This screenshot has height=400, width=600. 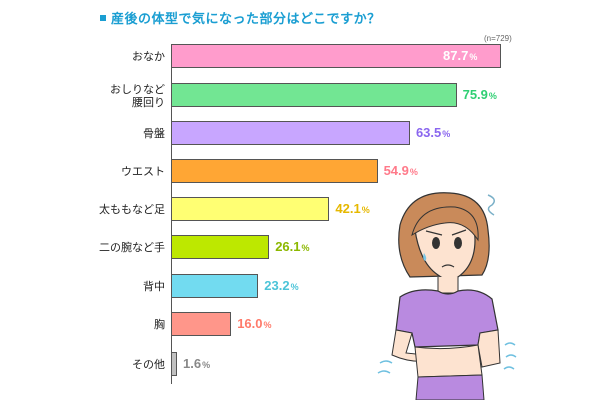 I want to click on category-label-text: 二の腕など手, so click(x=132, y=247).